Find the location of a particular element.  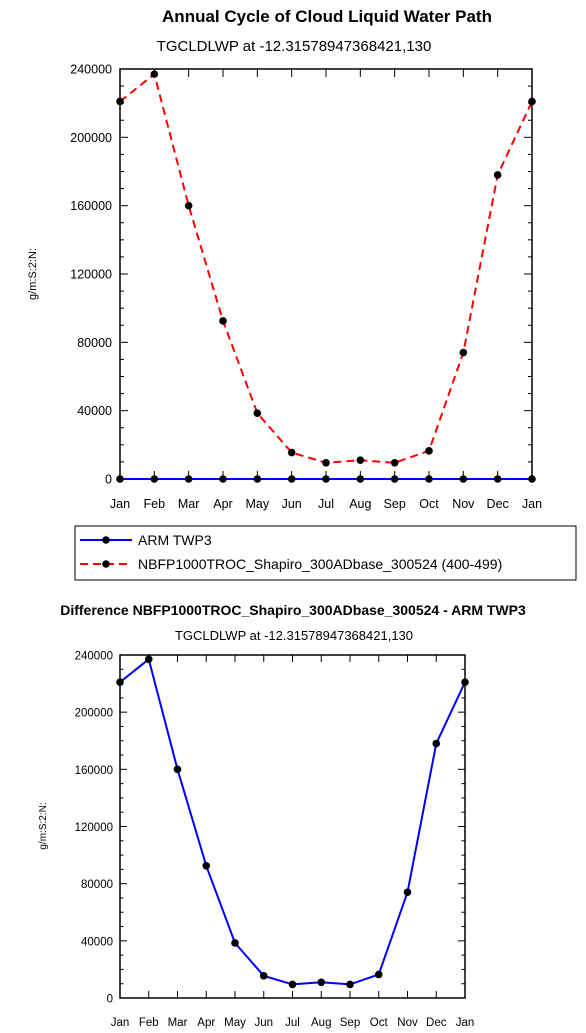

chart-1-x-tick-label: Apr is located at coordinates (222, 504).